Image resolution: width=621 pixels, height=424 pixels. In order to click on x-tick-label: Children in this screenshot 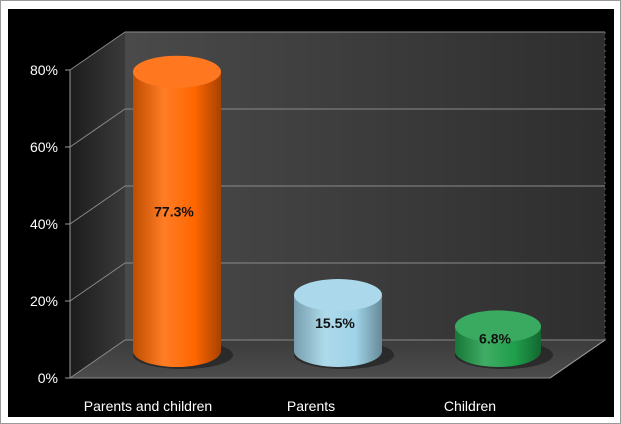, I will do `click(470, 406)`.